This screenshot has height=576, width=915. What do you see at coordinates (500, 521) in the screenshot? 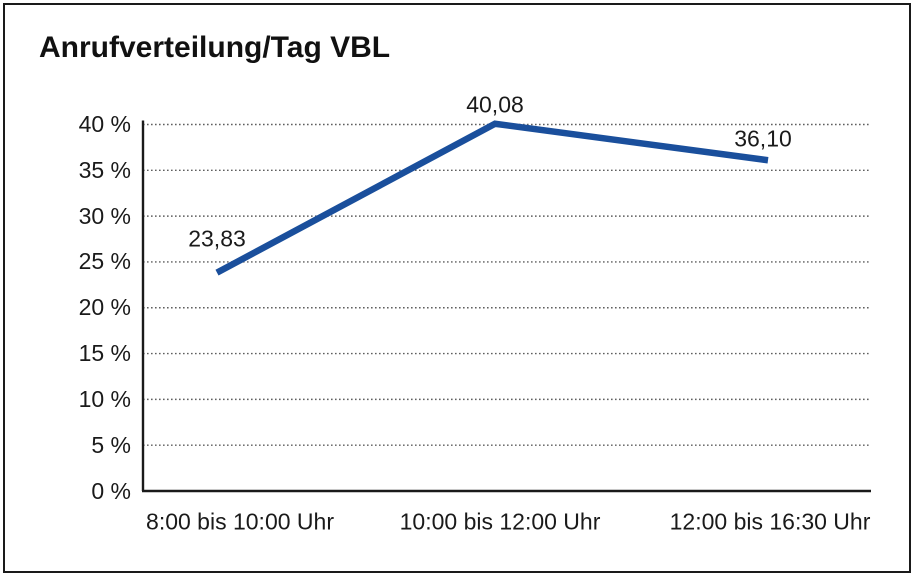
I see `x-category-label: 10:00 bis 12:00 Uhr` at bounding box center [500, 521].